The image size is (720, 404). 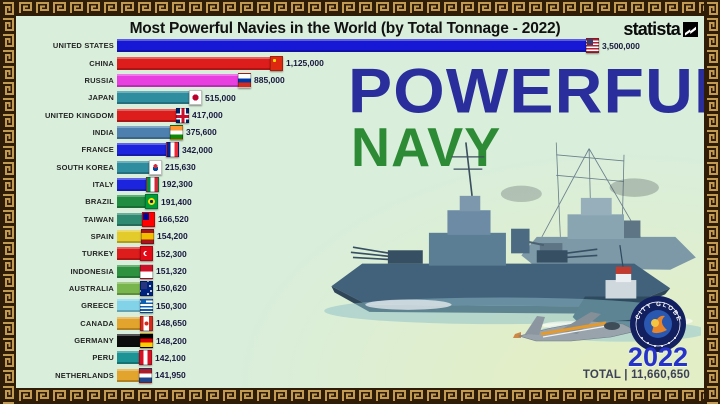 What do you see at coordinates (636, 375) in the screenshot?
I see `total-tonnage-label: TOTAL | 11,660,650` at bounding box center [636, 375].